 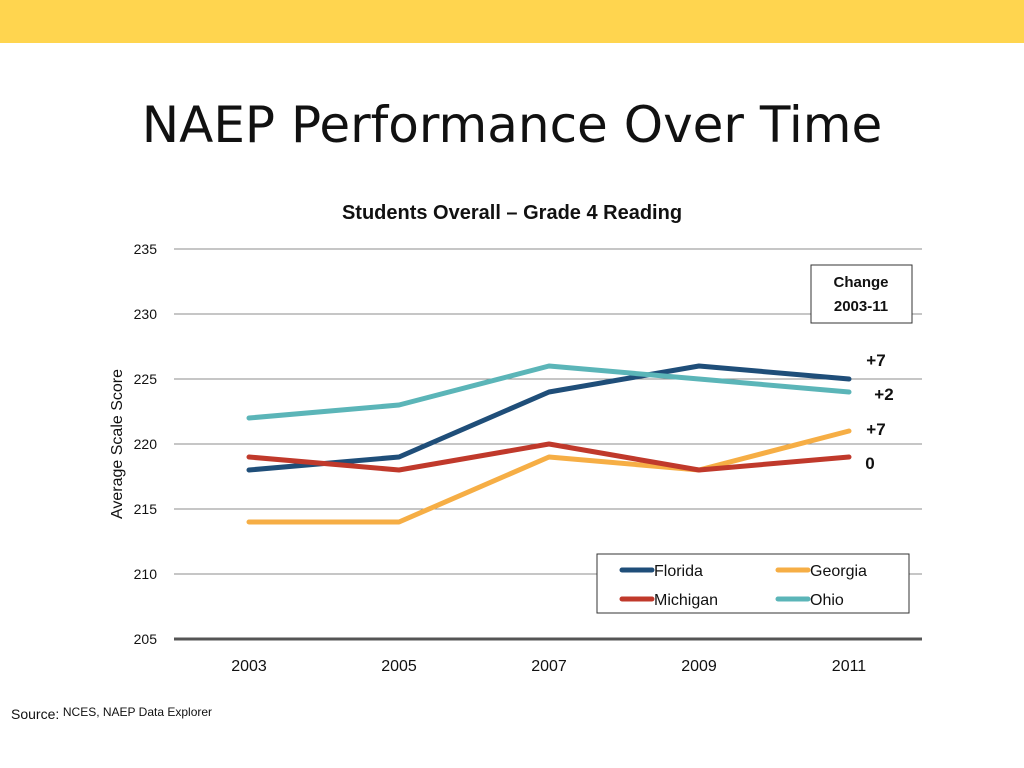 I want to click on y-tick-label: 230, so click(x=146, y=314).